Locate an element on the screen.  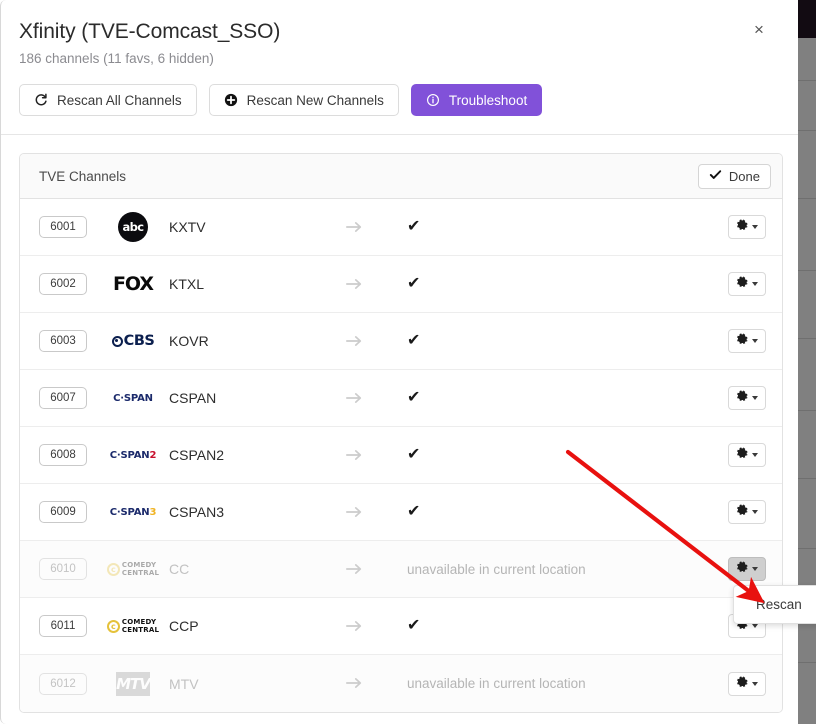
header-divider is located at coordinates (399, 134).